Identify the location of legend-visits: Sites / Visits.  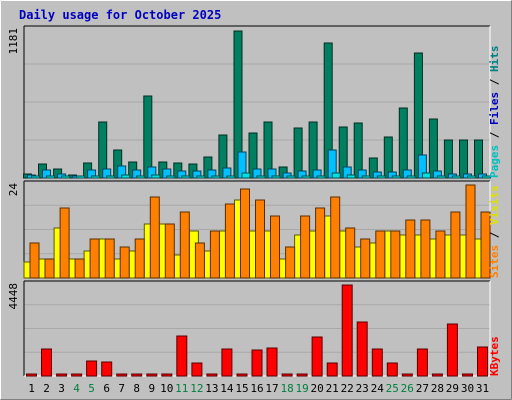
(494, 231).